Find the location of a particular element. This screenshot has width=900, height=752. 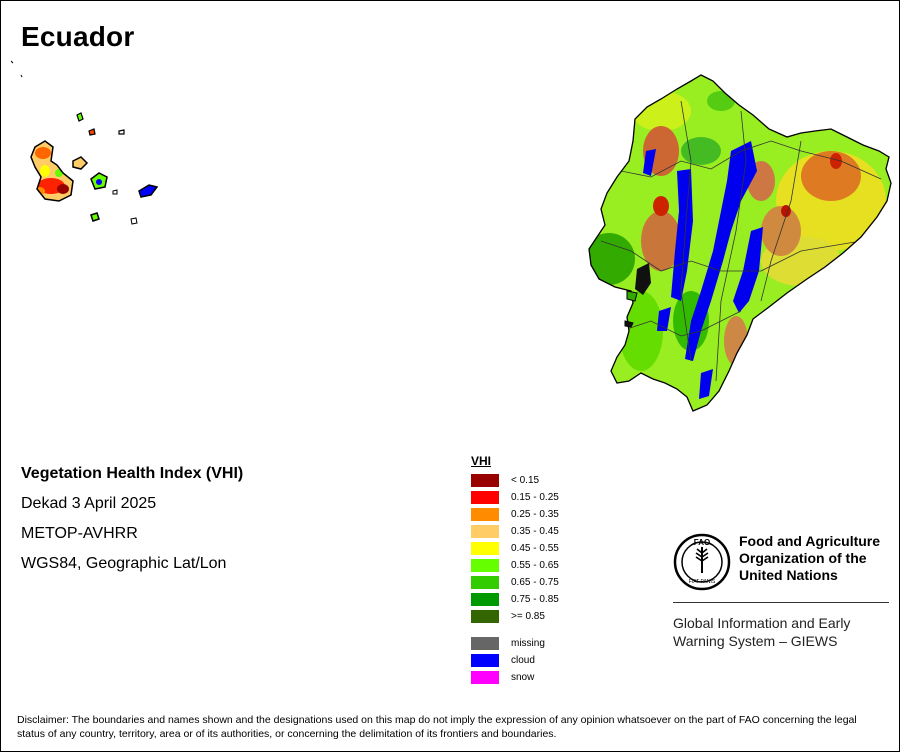

legend-label: < 0.15 is located at coordinates (525, 480).